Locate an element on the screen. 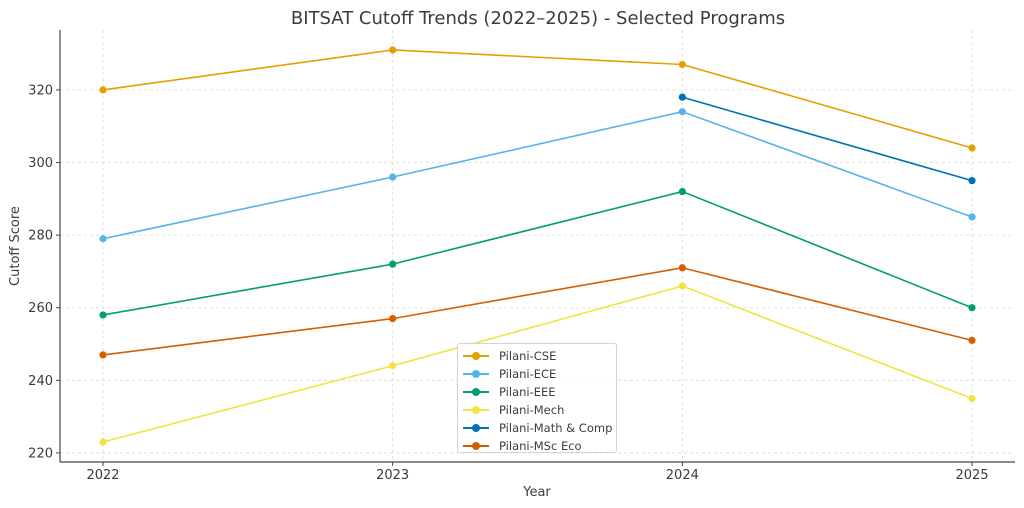  legend-item: Pilani-ECE is located at coordinates (537, 374).